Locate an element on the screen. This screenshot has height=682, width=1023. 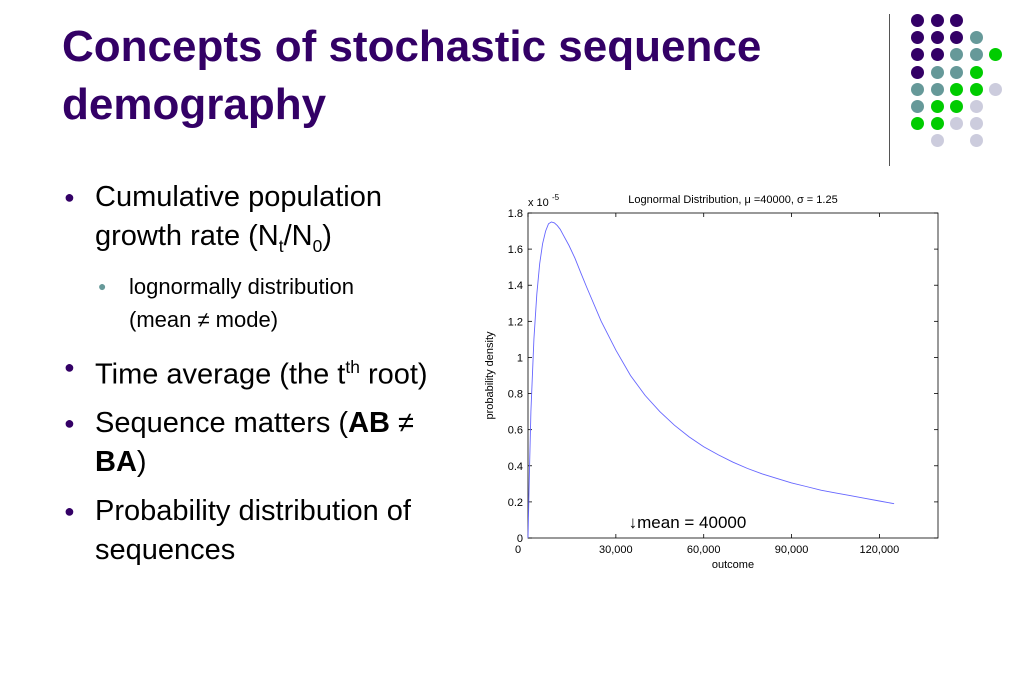
y-tick-label: 0.2 is located at coordinates (515, 503).